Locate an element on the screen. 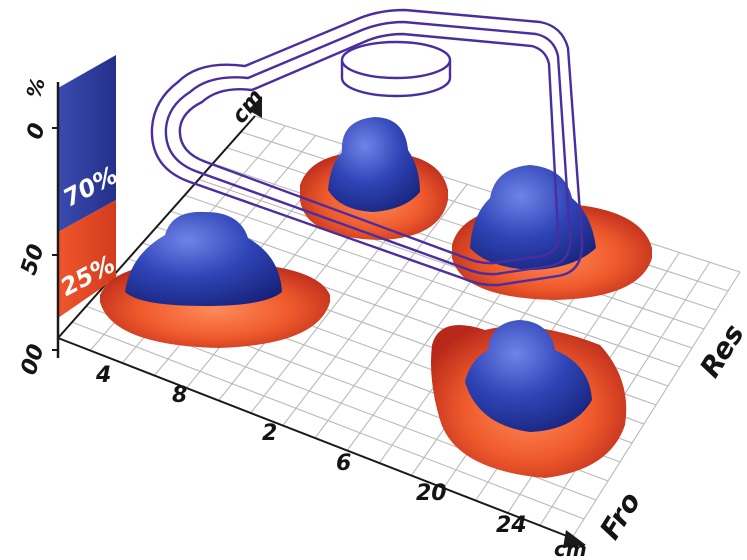 Image resolution: width=747 pixels, height=560 pixels. mound-front-right is located at coordinates (529, 399).